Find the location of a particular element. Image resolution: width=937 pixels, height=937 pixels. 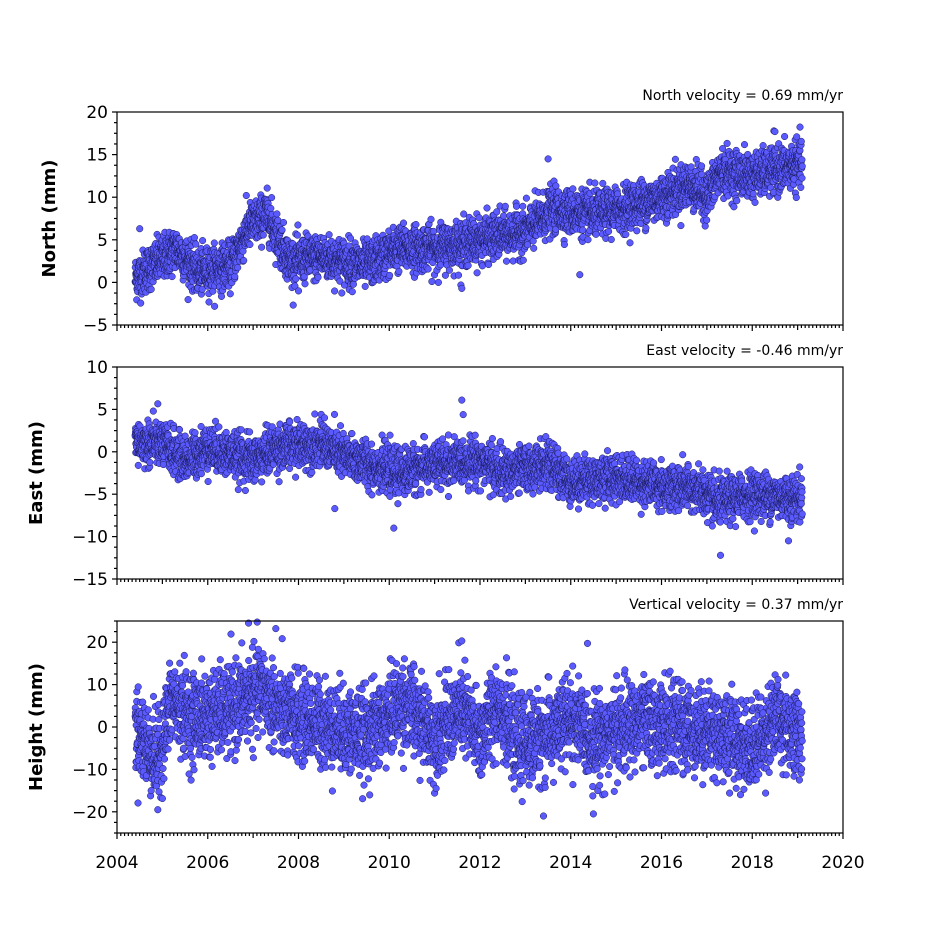

east-scatter-series is located at coordinates (468, 477).